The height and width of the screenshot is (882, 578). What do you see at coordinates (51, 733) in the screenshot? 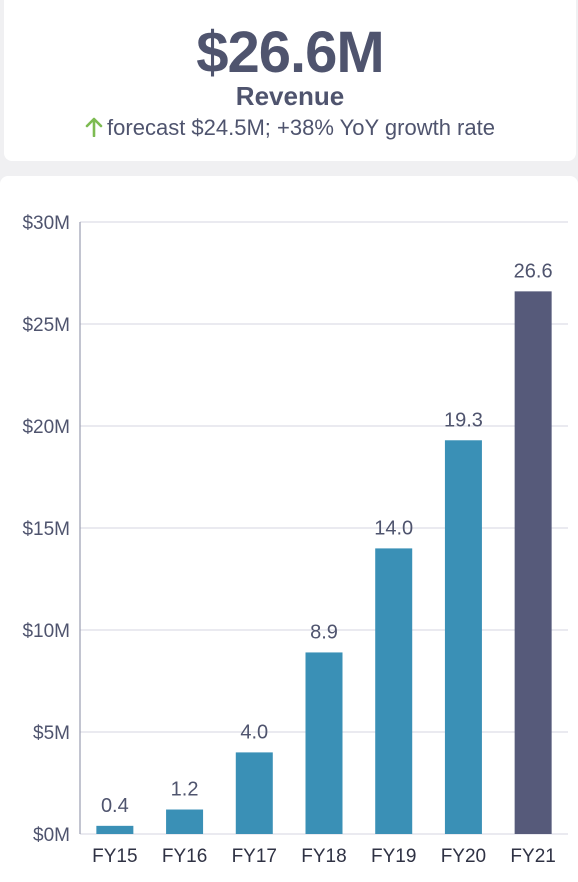
I see `y-tick-label: $5M` at bounding box center [51, 733].